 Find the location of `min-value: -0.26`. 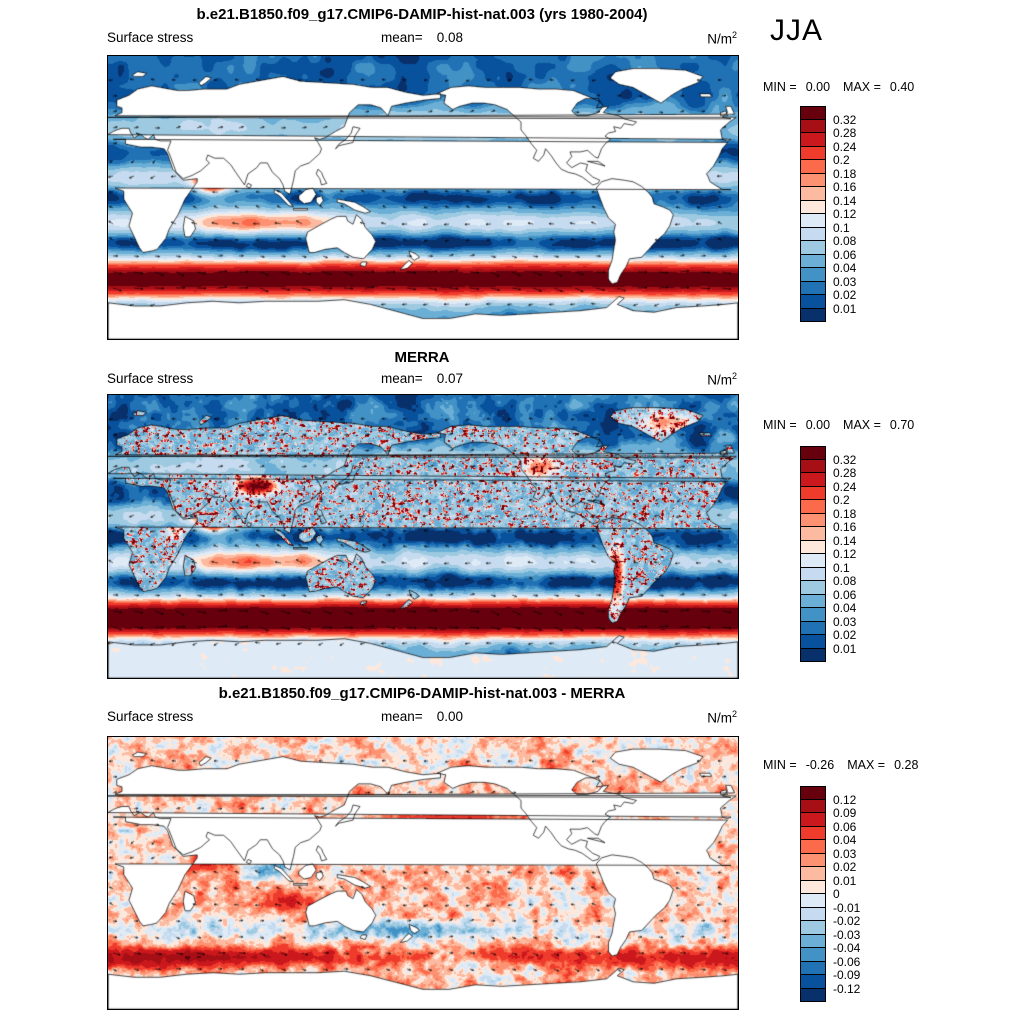

min-value: -0.26 is located at coordinates (820, 765).